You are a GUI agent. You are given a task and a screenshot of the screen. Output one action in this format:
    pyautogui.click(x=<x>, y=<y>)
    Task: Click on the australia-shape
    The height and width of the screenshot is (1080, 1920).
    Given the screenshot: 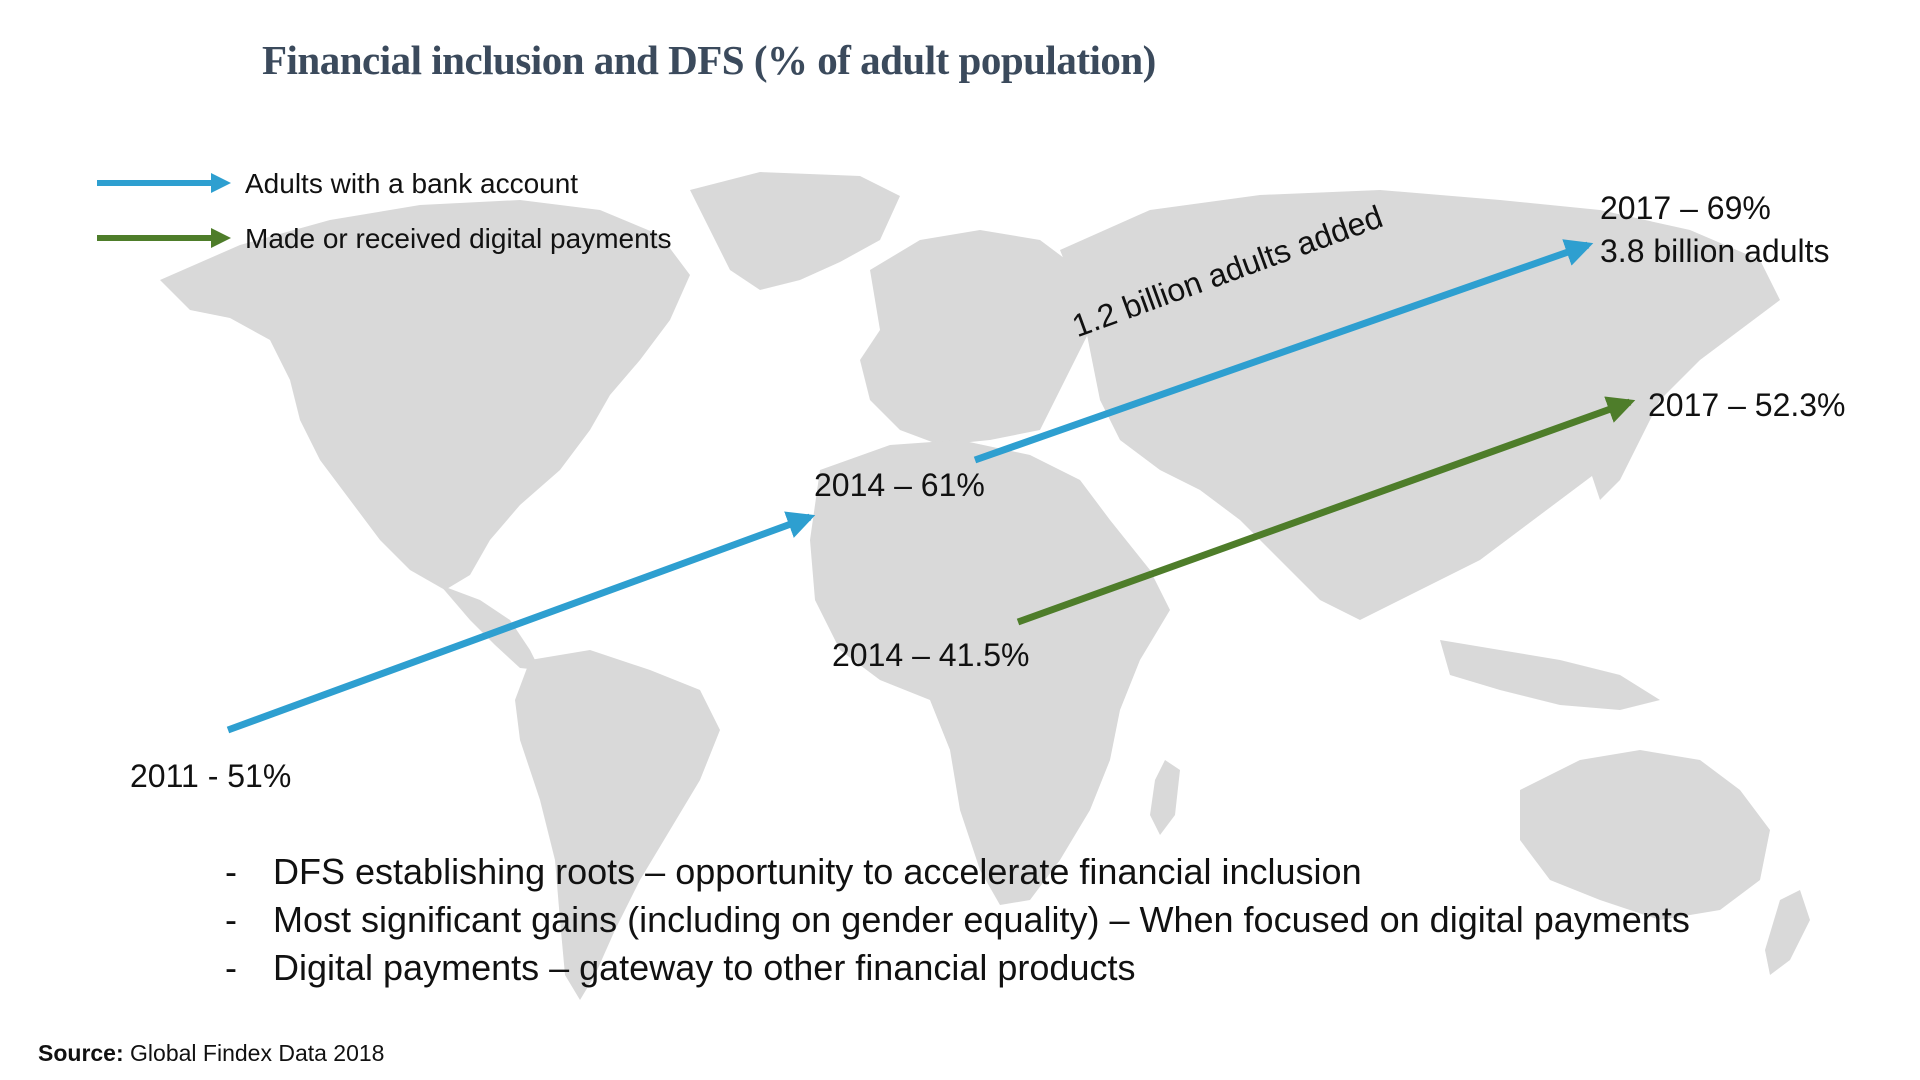 What is the action you would take?
    pyautogui.click(x=1645, y=835)
    